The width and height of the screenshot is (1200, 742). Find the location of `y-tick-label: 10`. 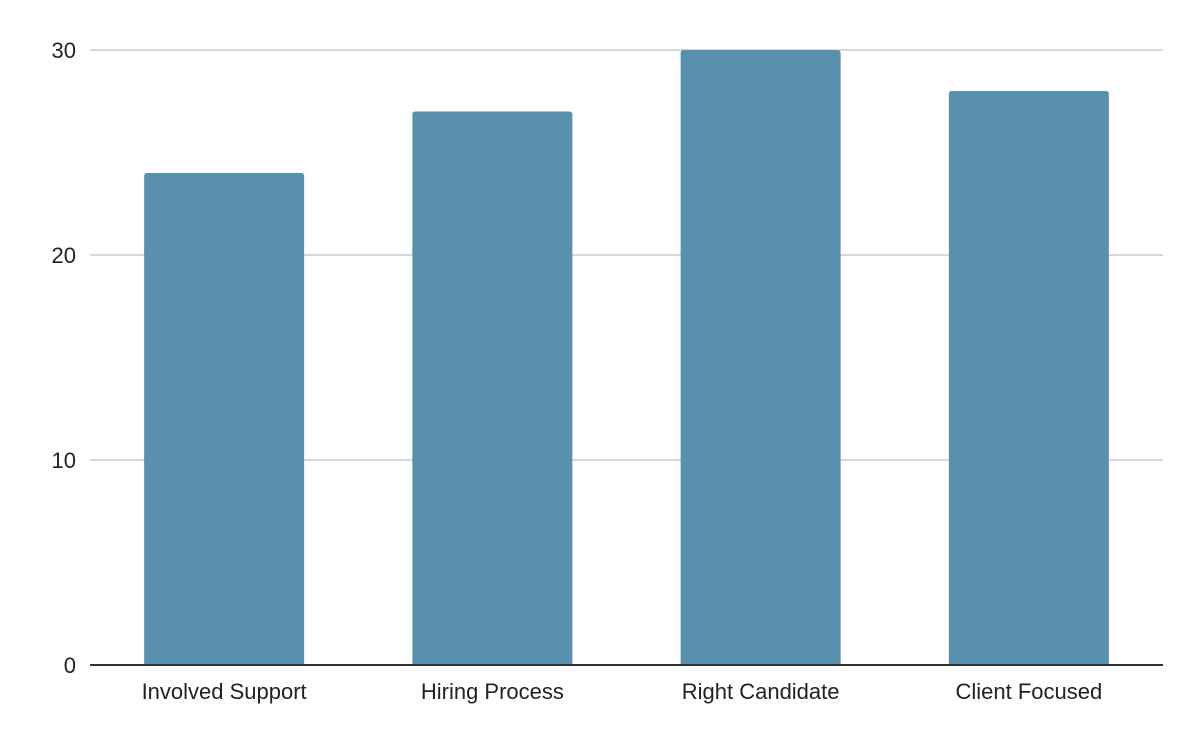

y-tick-label: 10 is located at coordinates (64, 460).